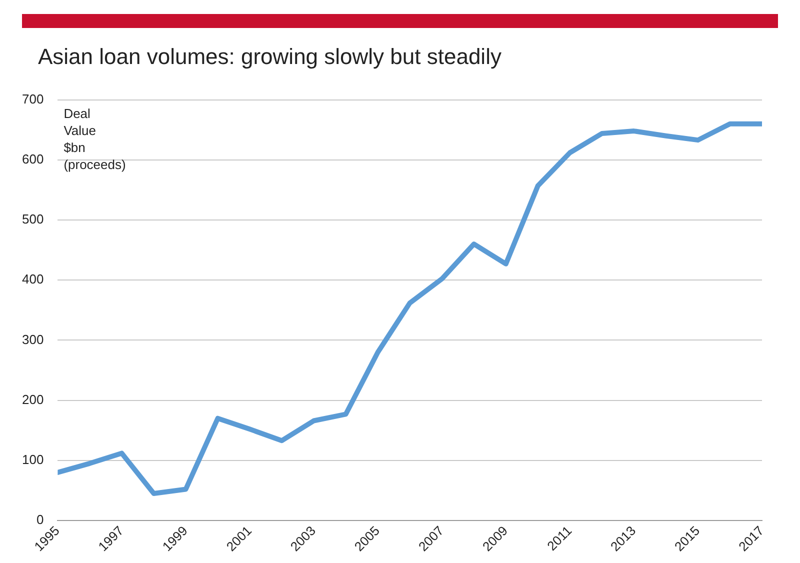 The width and height of the screenshot is (800, 563). What do you see at coordinates (33, 399) in the screenshot?
I see `y-tick-label: 200` at bounding box center [33, 399].